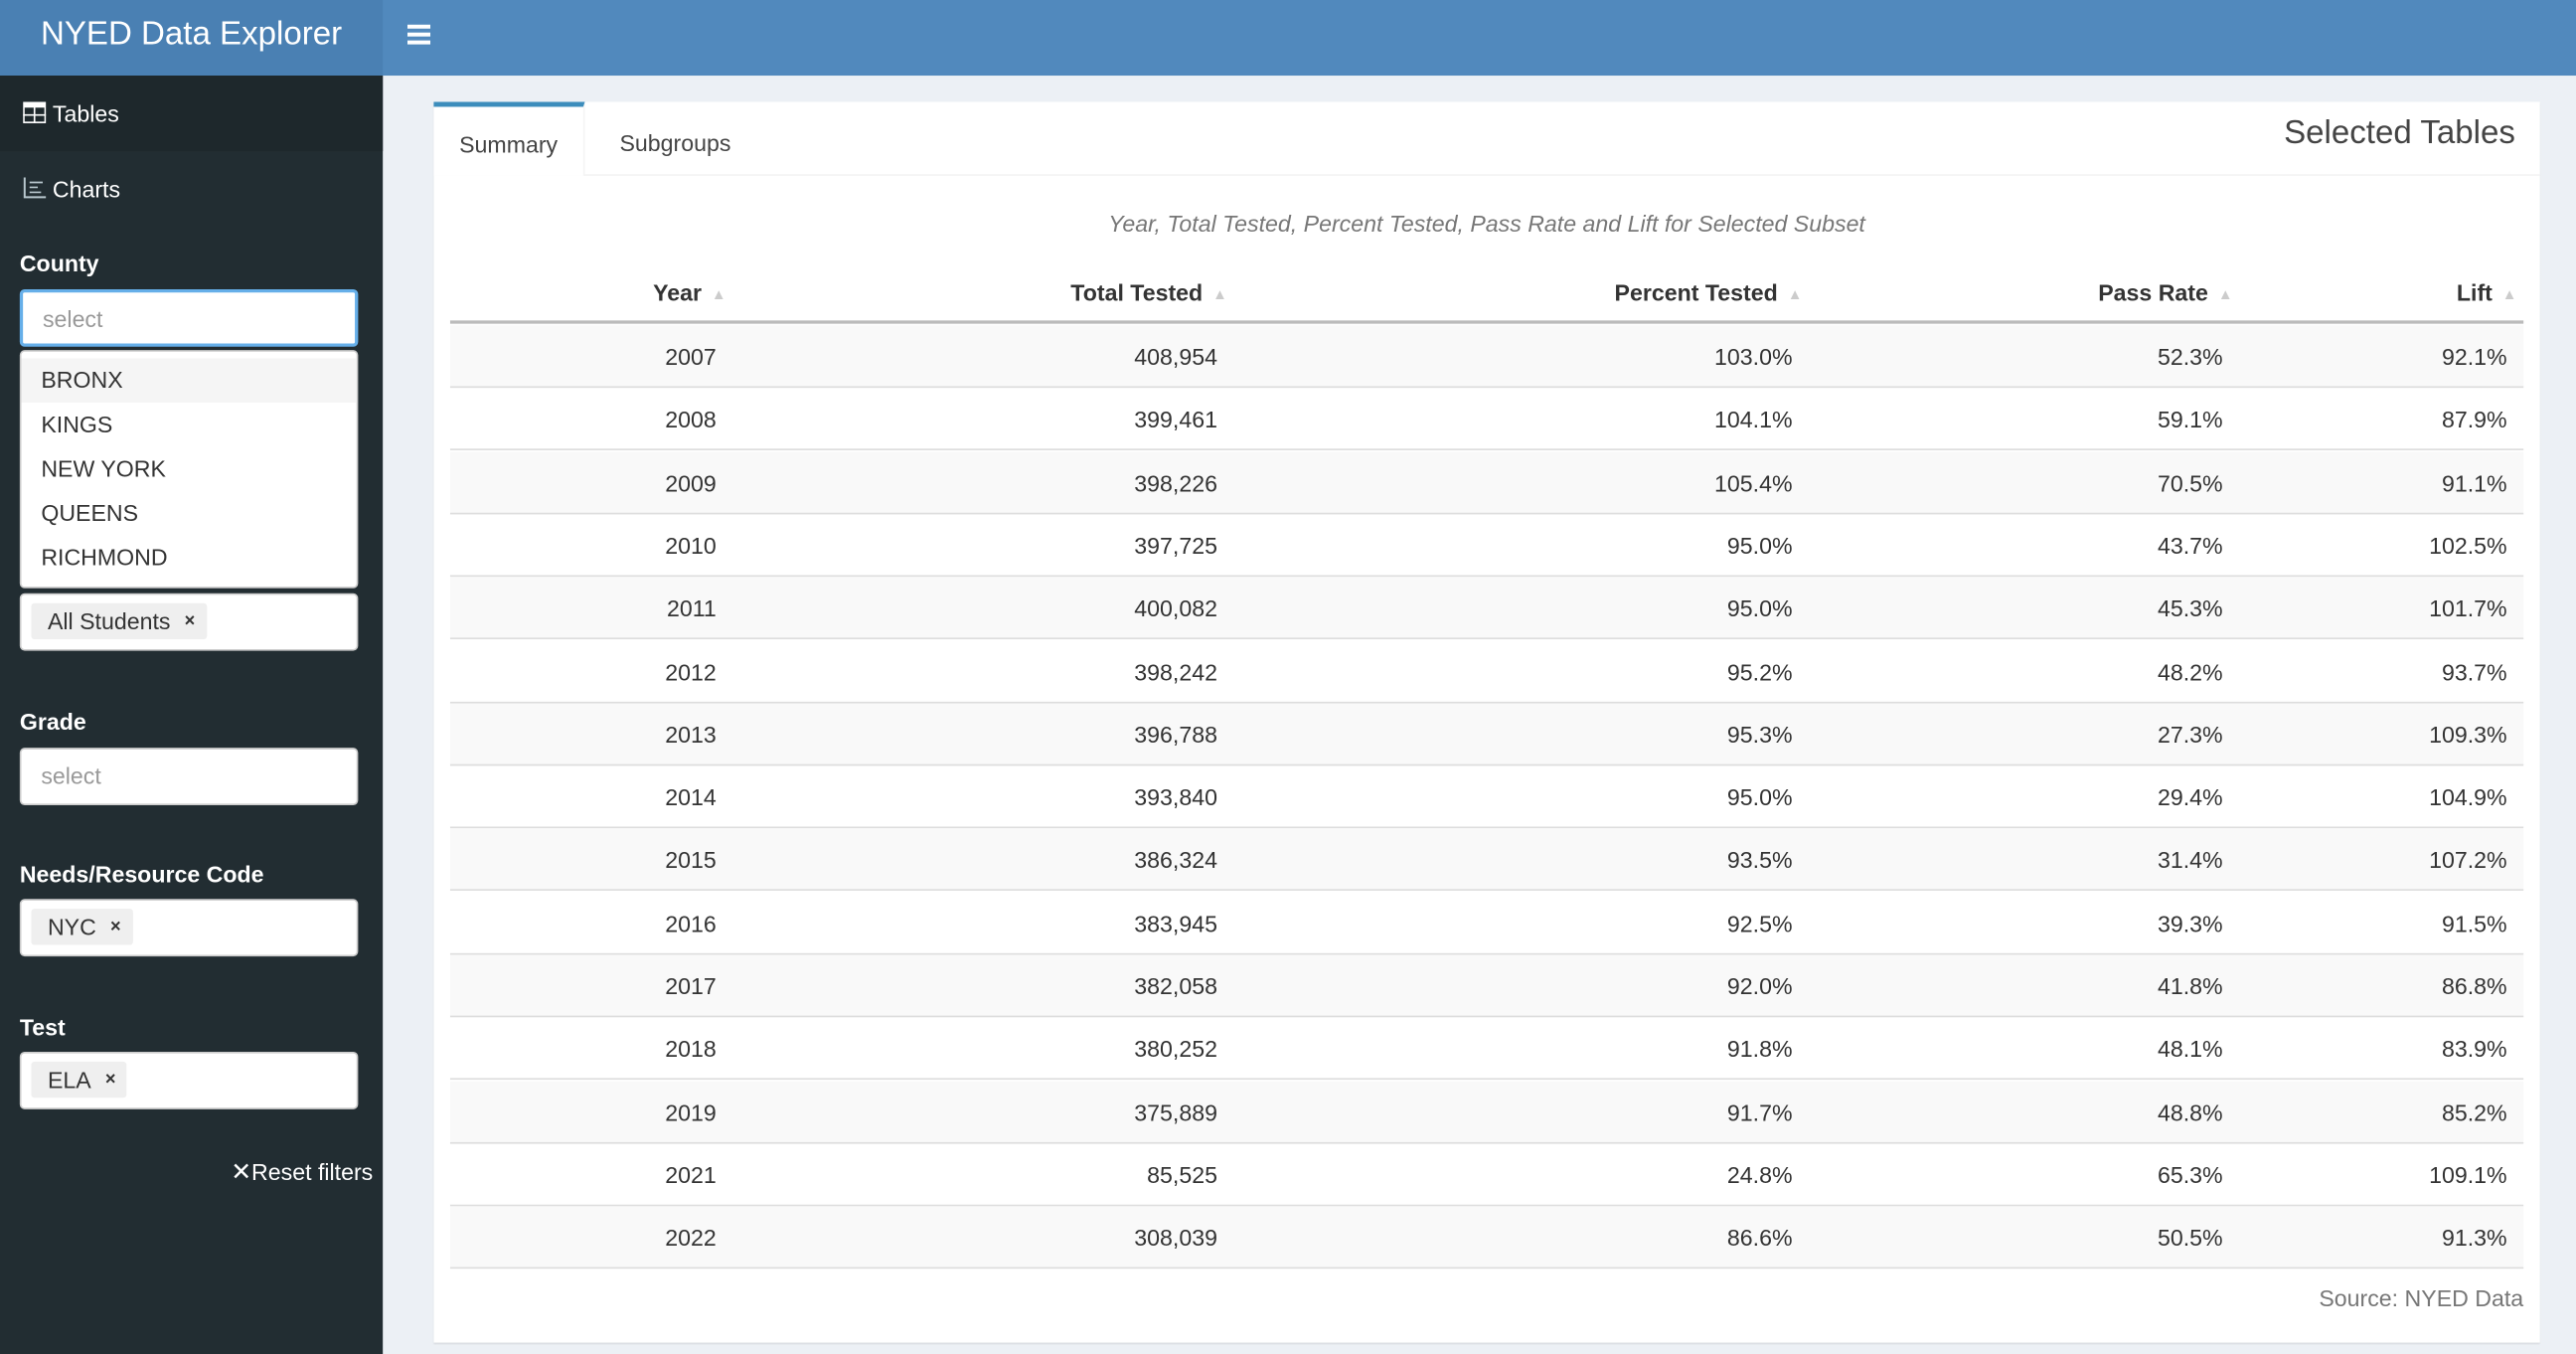 The height and width of the screenshot is (1354, 2576). I want to click on nav-label: Charts, so click(86, 189).